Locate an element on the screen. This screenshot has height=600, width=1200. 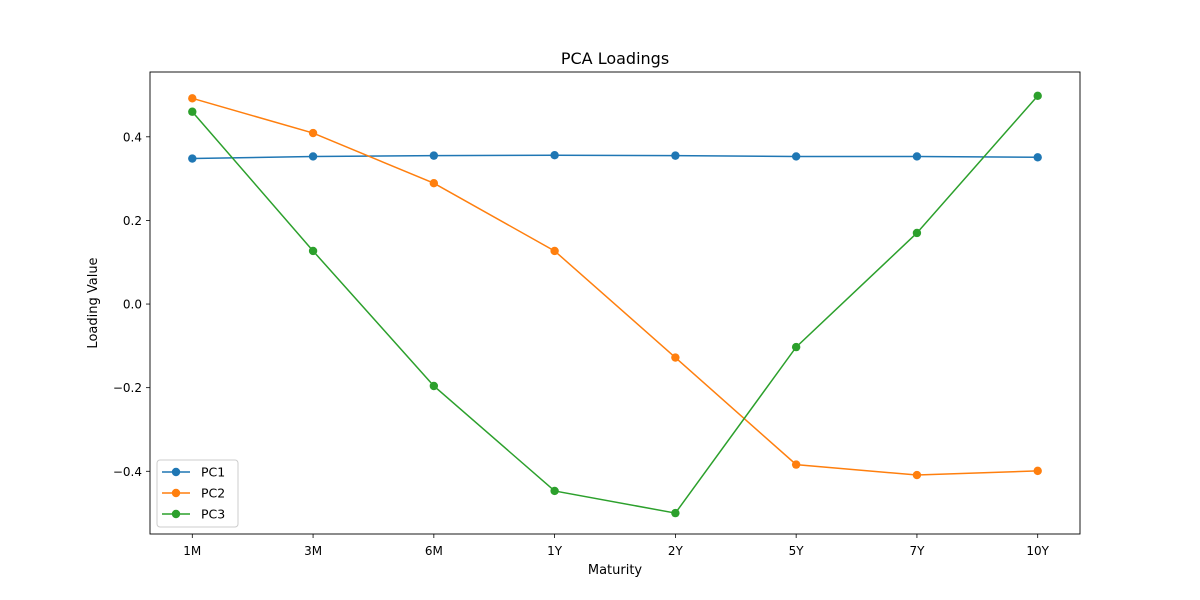
y-axis-label: Loading Value is located at coordinates (93, 302).